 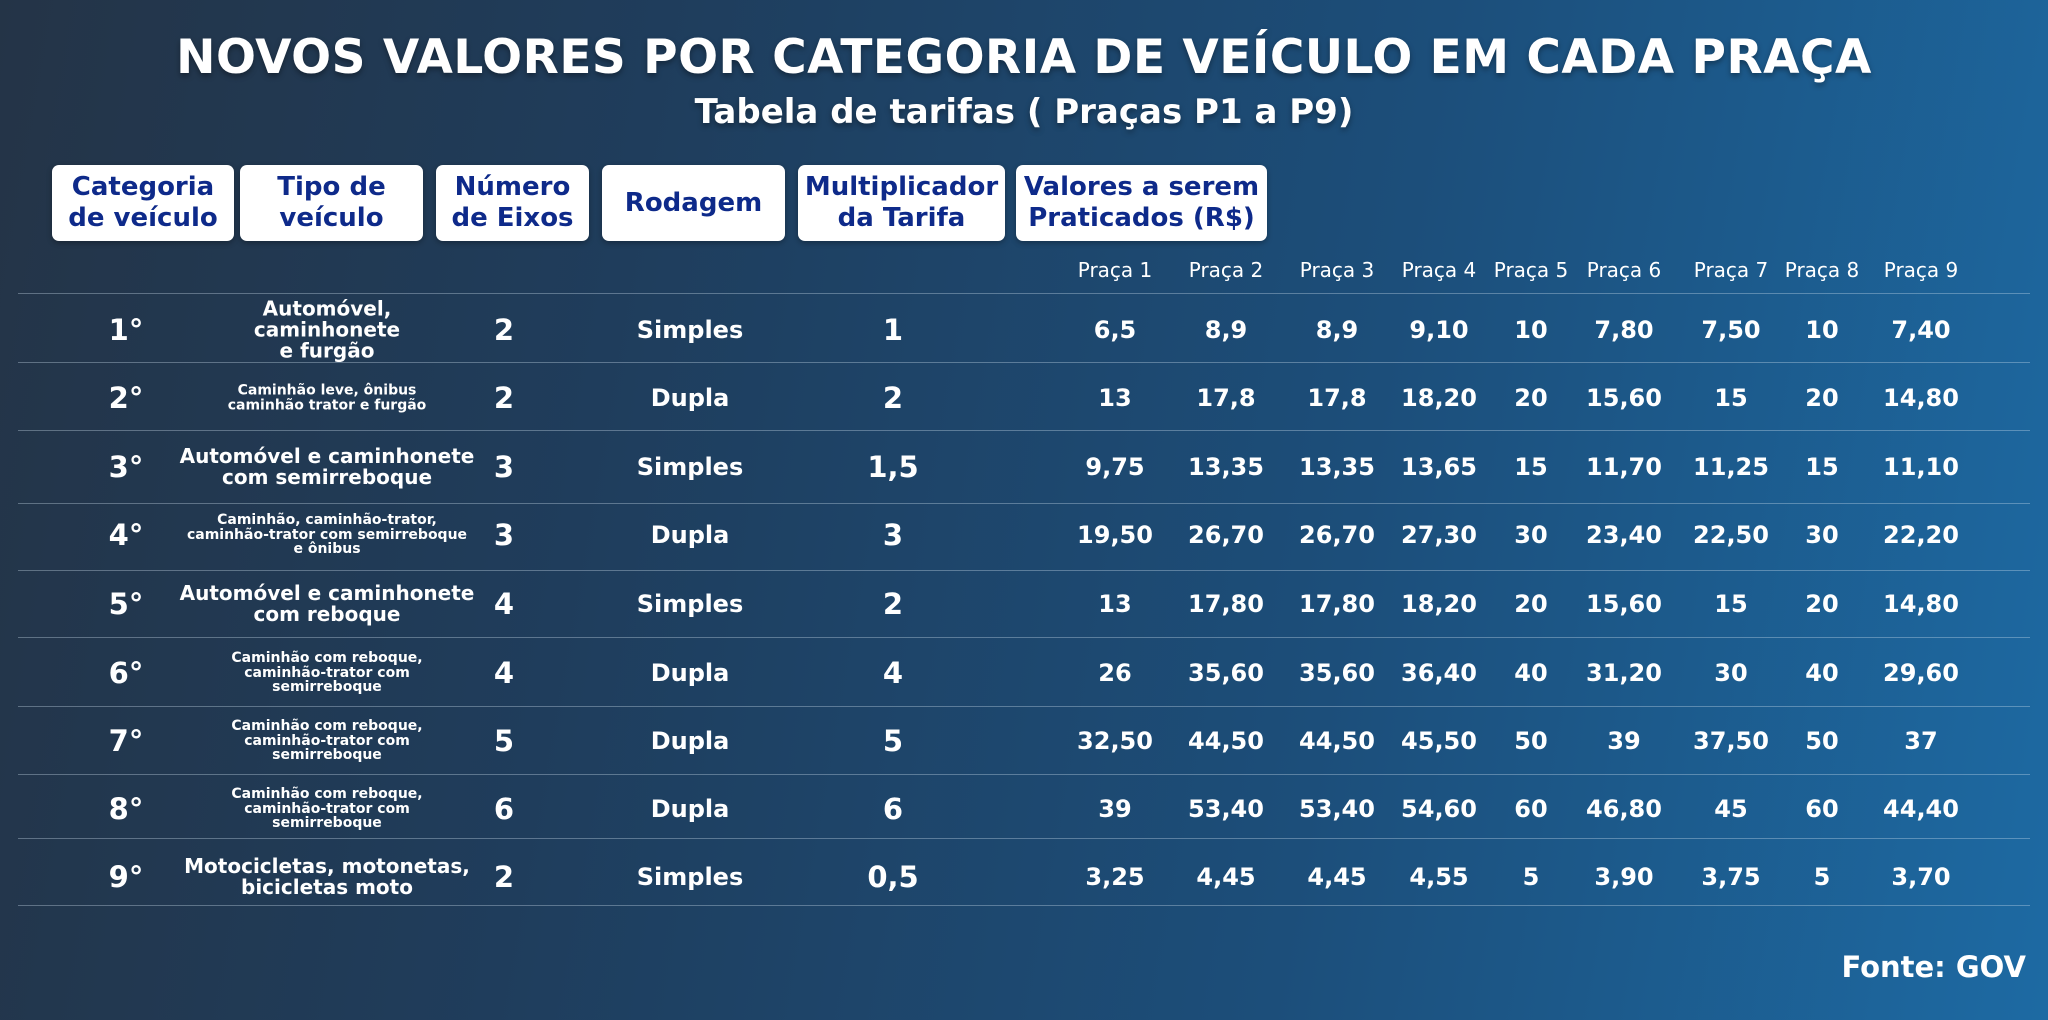 I want to click on category-cell: 9°, so click(x=126, y=877).